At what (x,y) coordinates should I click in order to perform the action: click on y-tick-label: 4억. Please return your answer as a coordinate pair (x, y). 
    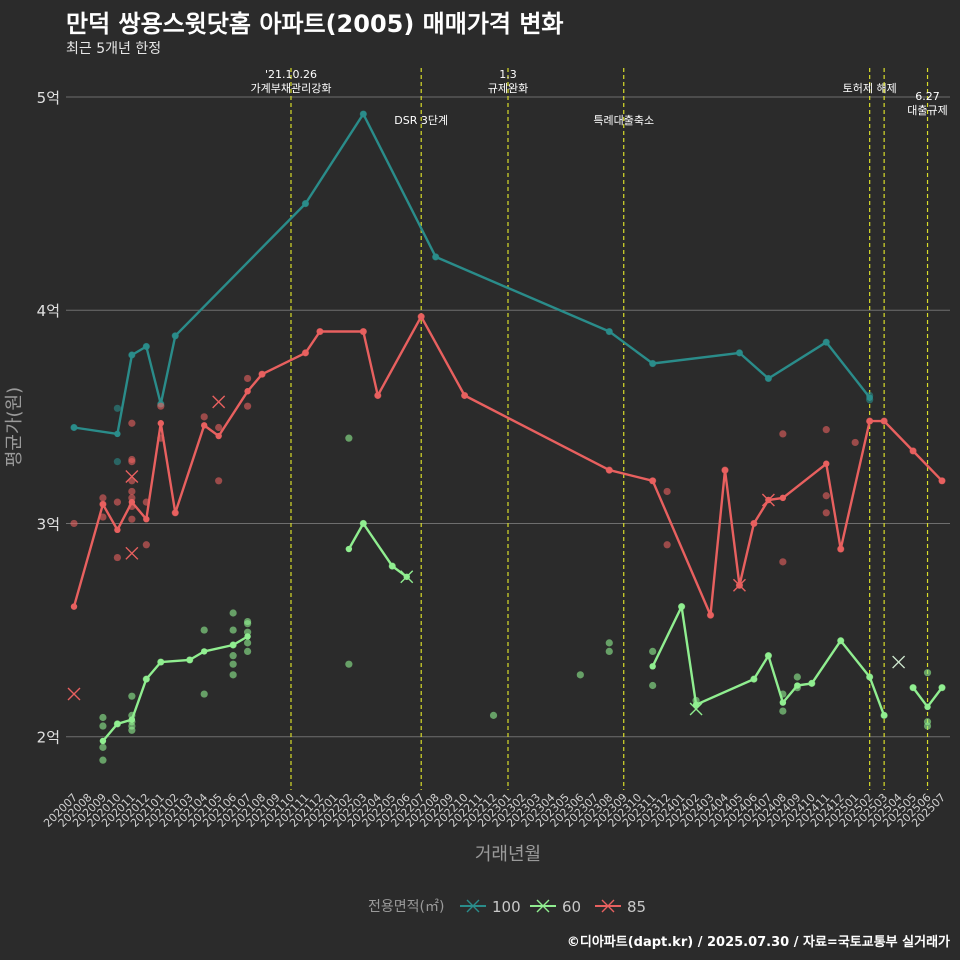
    Looking at the image, I should click on (48, 311).